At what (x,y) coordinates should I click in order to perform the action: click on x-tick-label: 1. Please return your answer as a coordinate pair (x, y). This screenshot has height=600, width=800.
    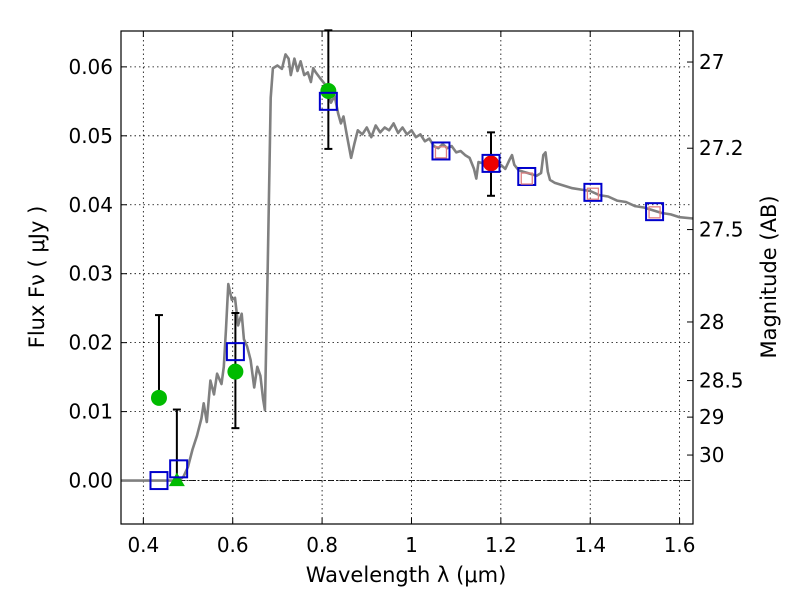
    Looking at the image, I should click on (411, 545).